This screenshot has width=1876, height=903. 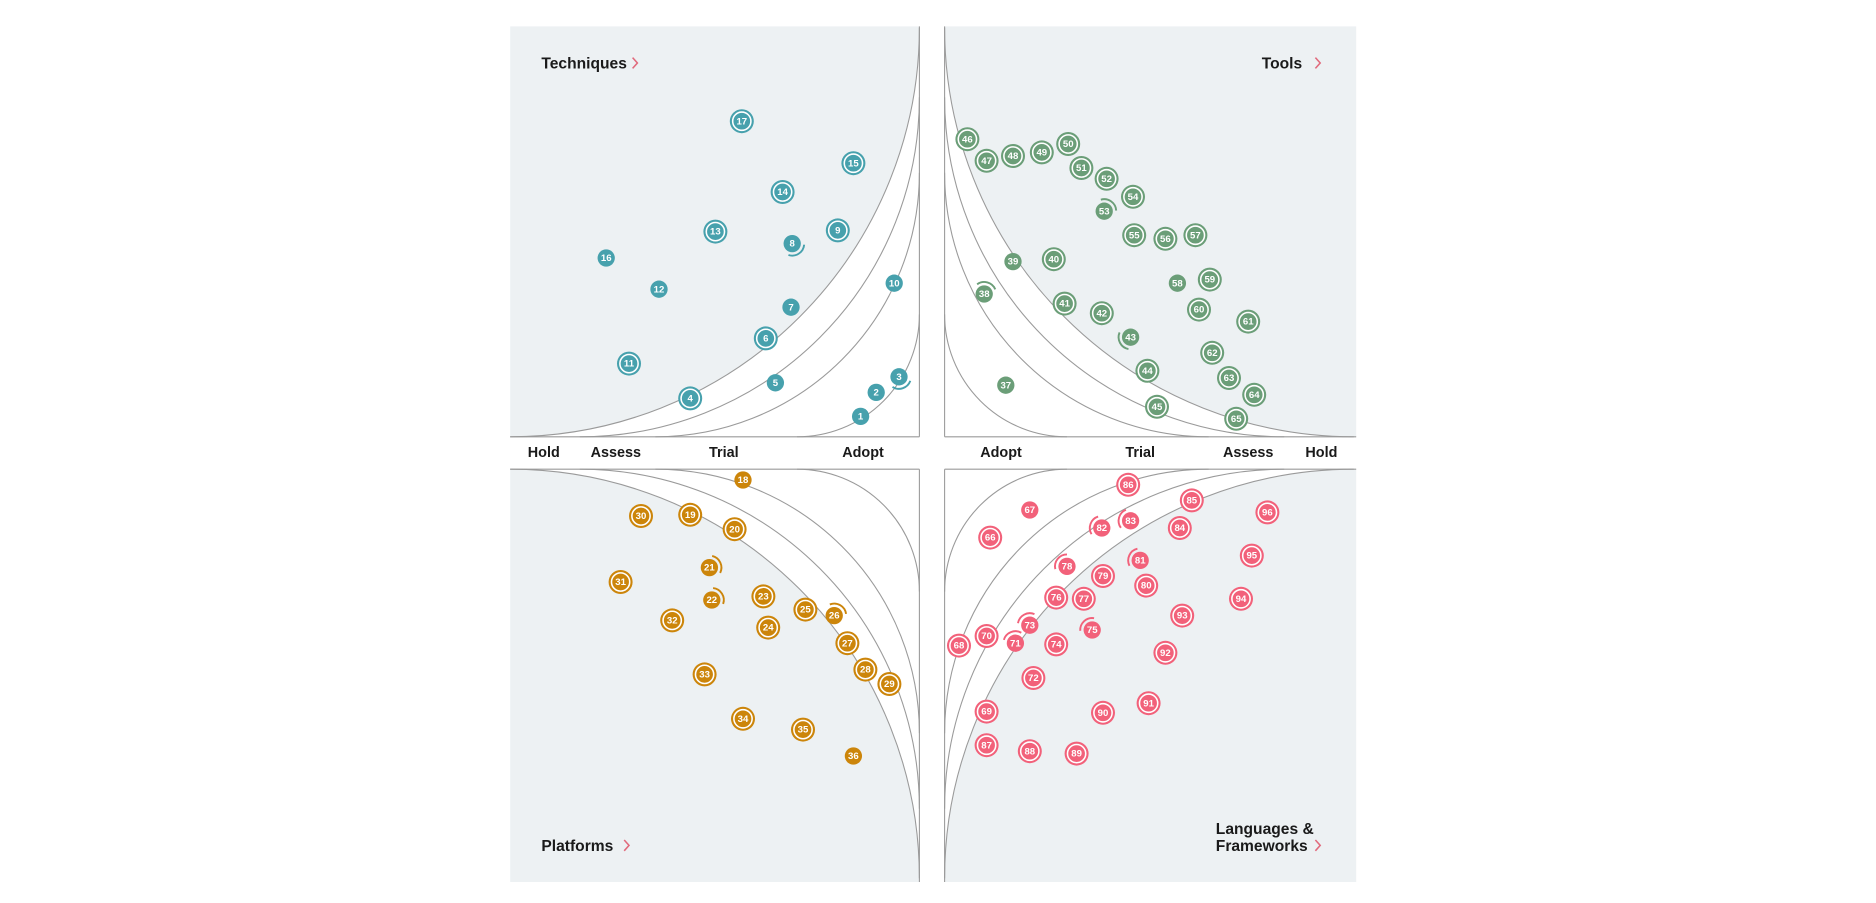 I want to click on blip-45: 45, so click(x=1157, y=406).